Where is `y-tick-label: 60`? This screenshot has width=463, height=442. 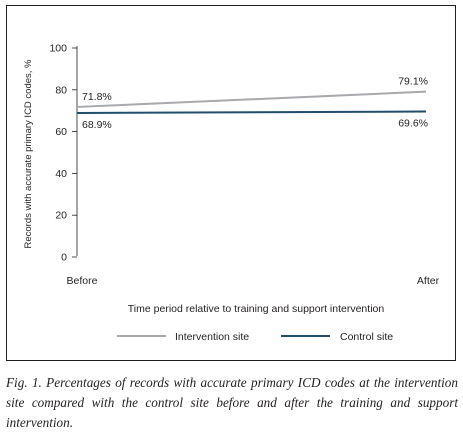 y-tick-label: 60 is located at coordinates (61, 132).